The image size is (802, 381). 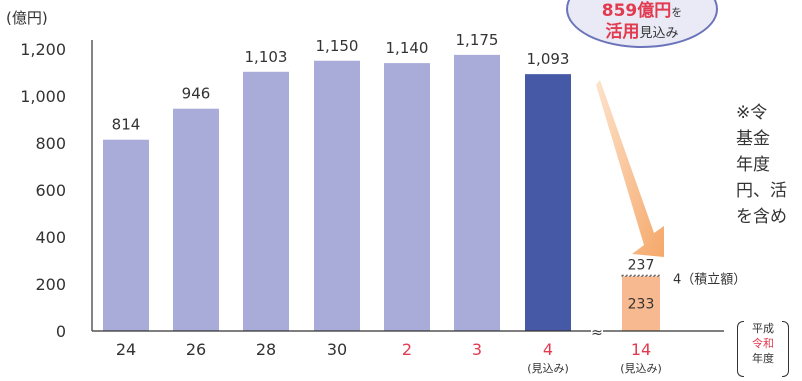 What do you see at coordinates (761, 217) in the screenshot?
I see `note-line: を含め` at bounding box center [761, 217].